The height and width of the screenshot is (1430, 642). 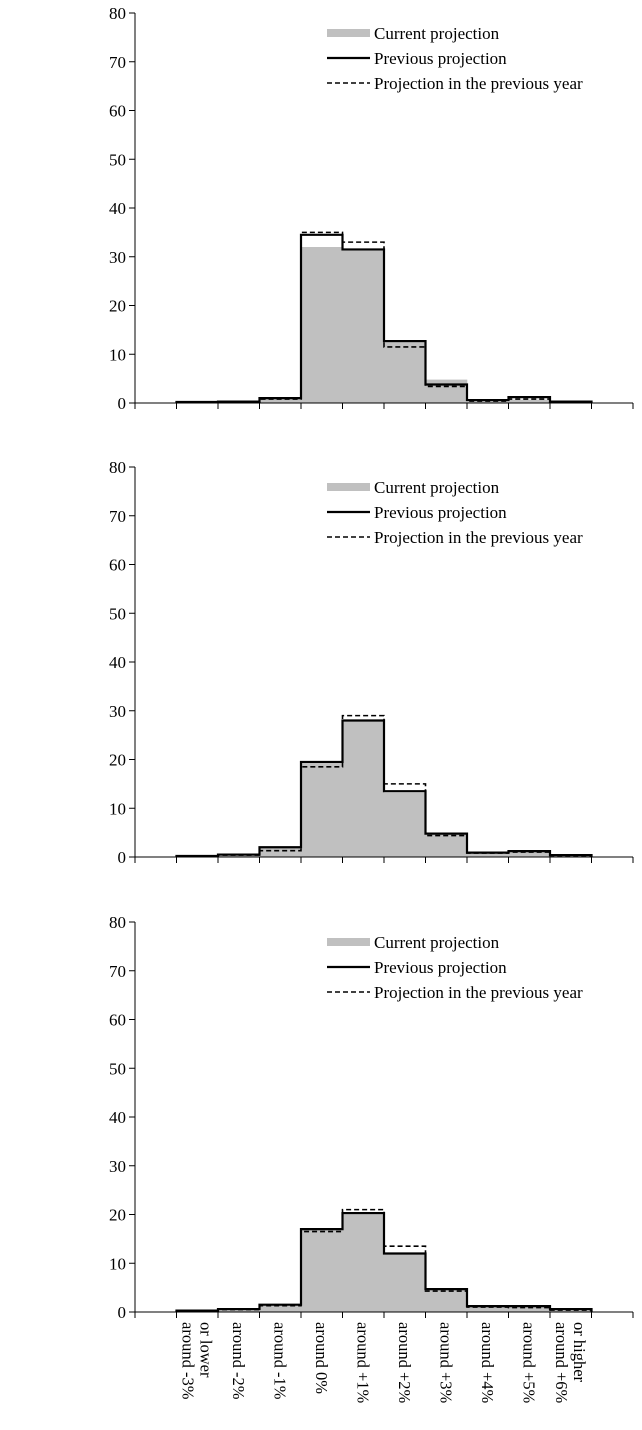 I want to click on x-category-label-line: around +1%, so click(x=362, y=1362).